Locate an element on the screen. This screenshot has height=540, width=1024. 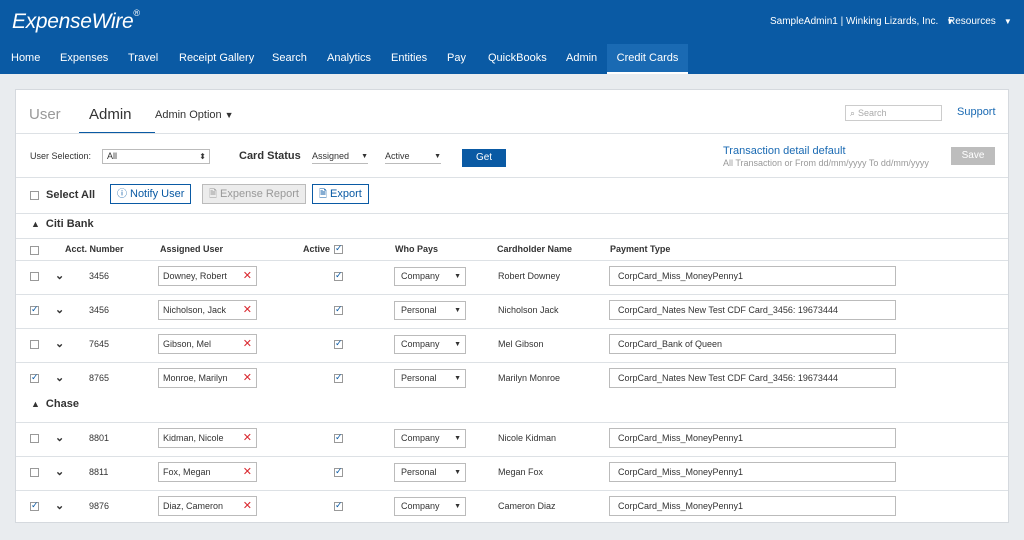
nav-item-expenses: Expenses is located at coordinates (84, 58).